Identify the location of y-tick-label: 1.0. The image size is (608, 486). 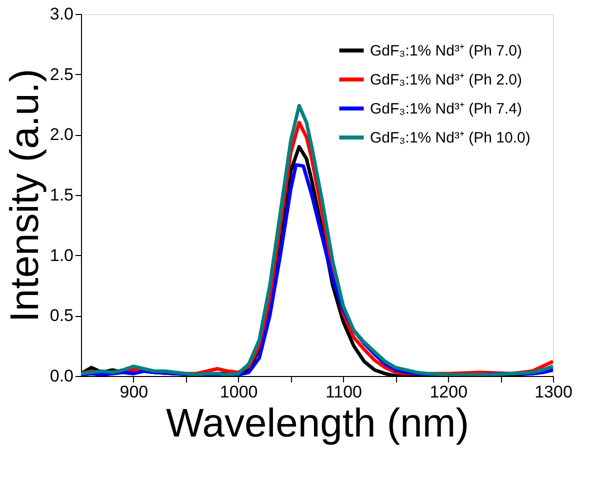
(62, 255).